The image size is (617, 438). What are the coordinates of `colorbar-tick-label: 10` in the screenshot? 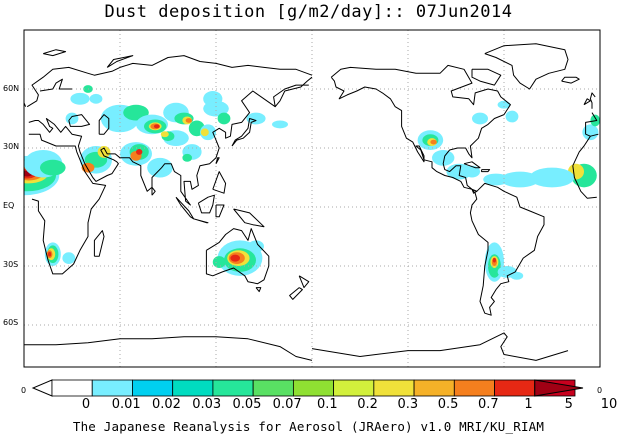 It's located at (608, 404).